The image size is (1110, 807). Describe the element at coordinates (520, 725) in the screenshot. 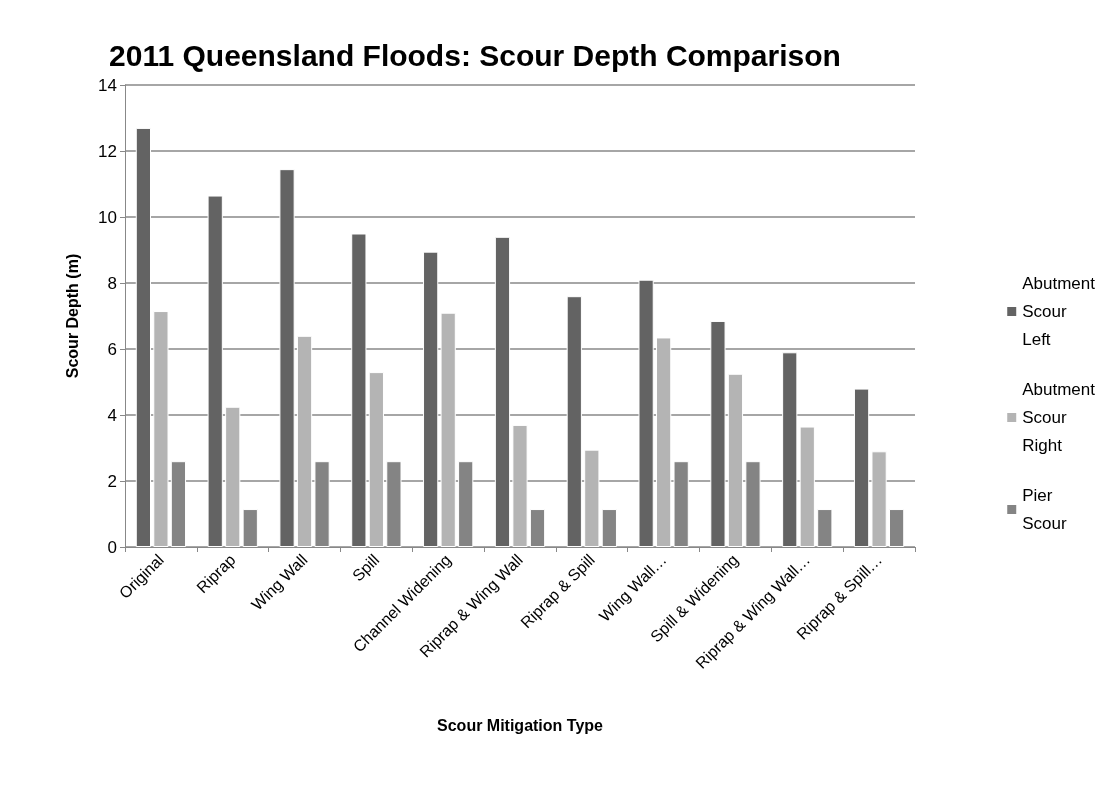

I see `x-axis-title: Scour Mitigation Type` at that location.